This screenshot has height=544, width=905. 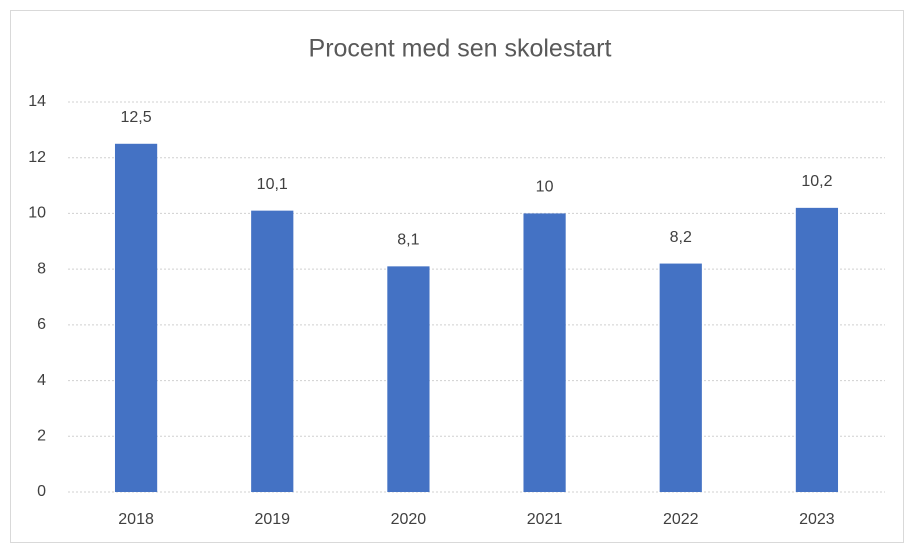 What do you see at coordinates (409, 519) in the screenshot?
I see `x-tick-label: 2020` at bounding box center [409, 519].